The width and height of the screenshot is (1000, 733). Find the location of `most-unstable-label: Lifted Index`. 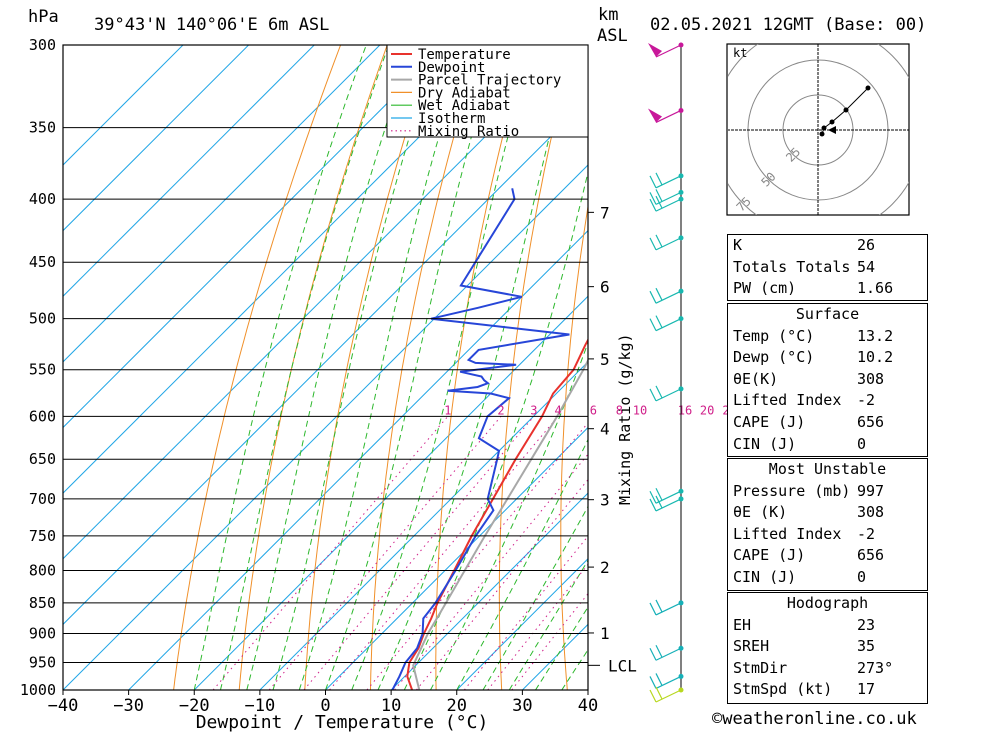

most-unstable-label: Lifted Index is located at coordinates (787, 533).